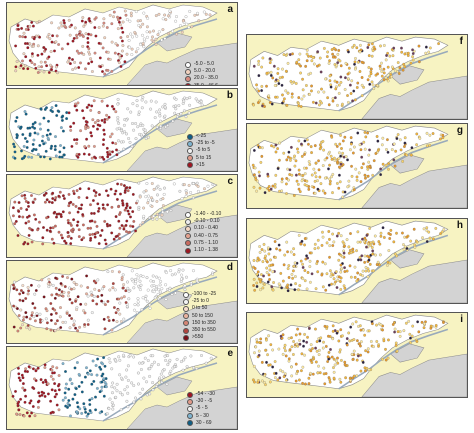 The width and height of the screenshot is (474, 433). Describe the element at coordinates (201, 150) in the screenshot. I see `legend-entry: -5 to 5` at that location.